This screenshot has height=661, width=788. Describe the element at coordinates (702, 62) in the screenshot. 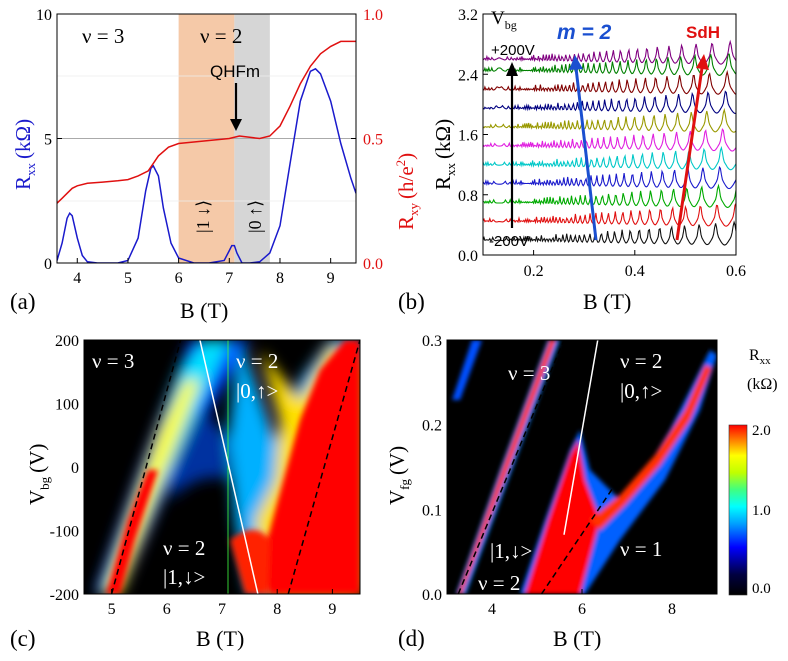

I see `sdh-arrowhead` at that location.